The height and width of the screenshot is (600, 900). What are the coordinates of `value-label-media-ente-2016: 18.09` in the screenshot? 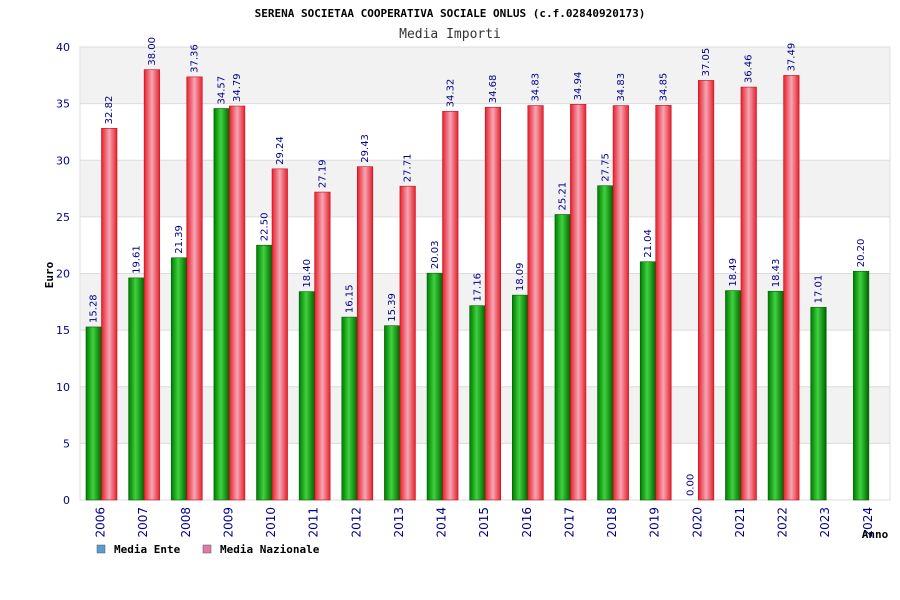 It's located at (520, 276).